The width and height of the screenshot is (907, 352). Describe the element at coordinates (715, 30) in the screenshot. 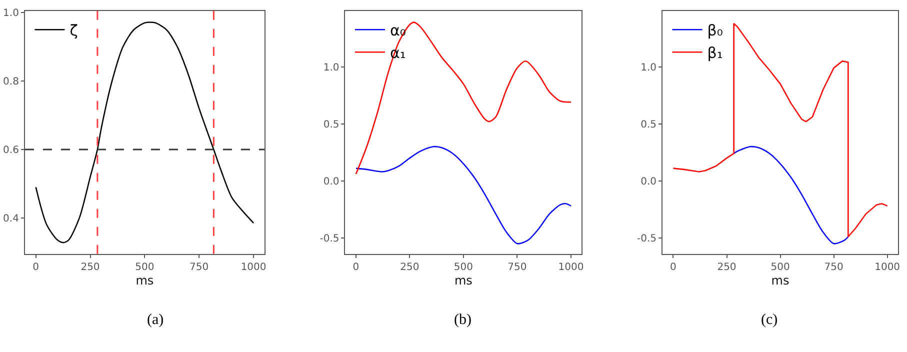

I see `legend-label: β₀` at that location.